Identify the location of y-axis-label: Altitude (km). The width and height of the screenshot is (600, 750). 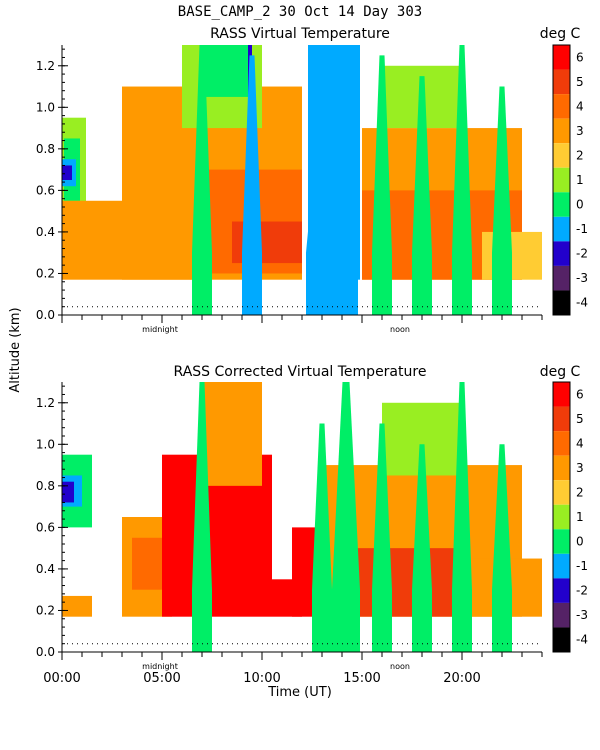
(15, 349).